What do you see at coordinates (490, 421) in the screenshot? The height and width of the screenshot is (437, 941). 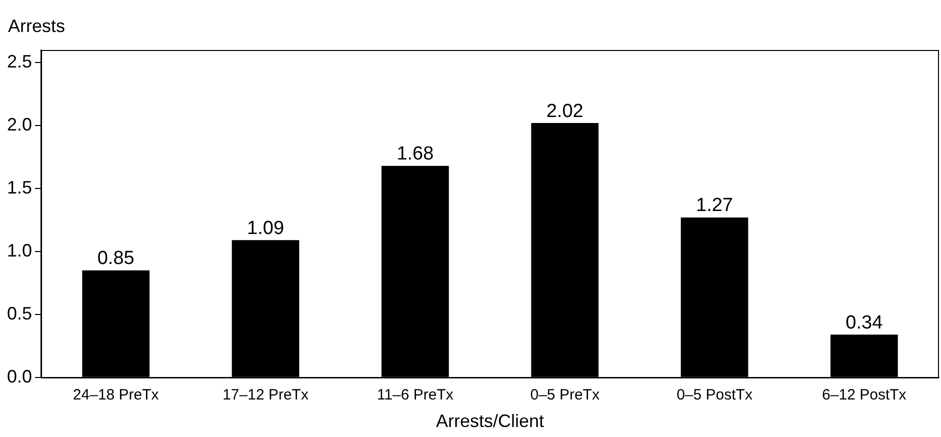 I see `x-axis-title: Arrests/Client` at bounding box center [490, 421].